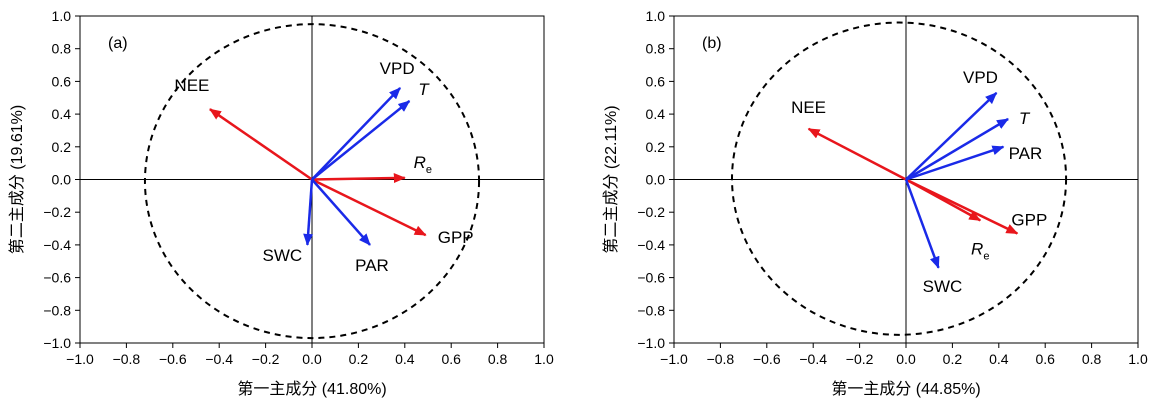  Describe the element at coordinates (905, 389) in the screenshot. I see `x-axis-title-b: 第一主成分 (44.85%)` at that location.